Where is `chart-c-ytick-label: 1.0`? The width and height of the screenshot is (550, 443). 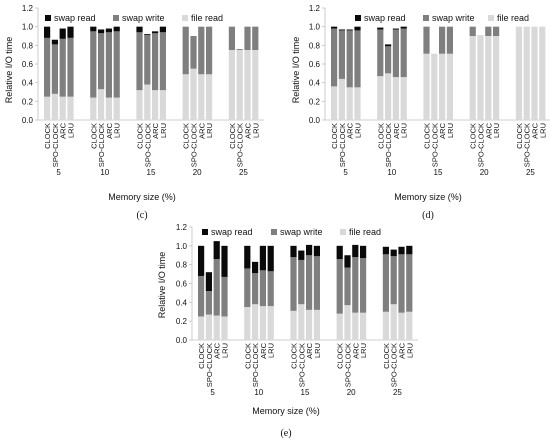 chart-c-ytick-label: 1.0 is located at coordinates (28, 27).